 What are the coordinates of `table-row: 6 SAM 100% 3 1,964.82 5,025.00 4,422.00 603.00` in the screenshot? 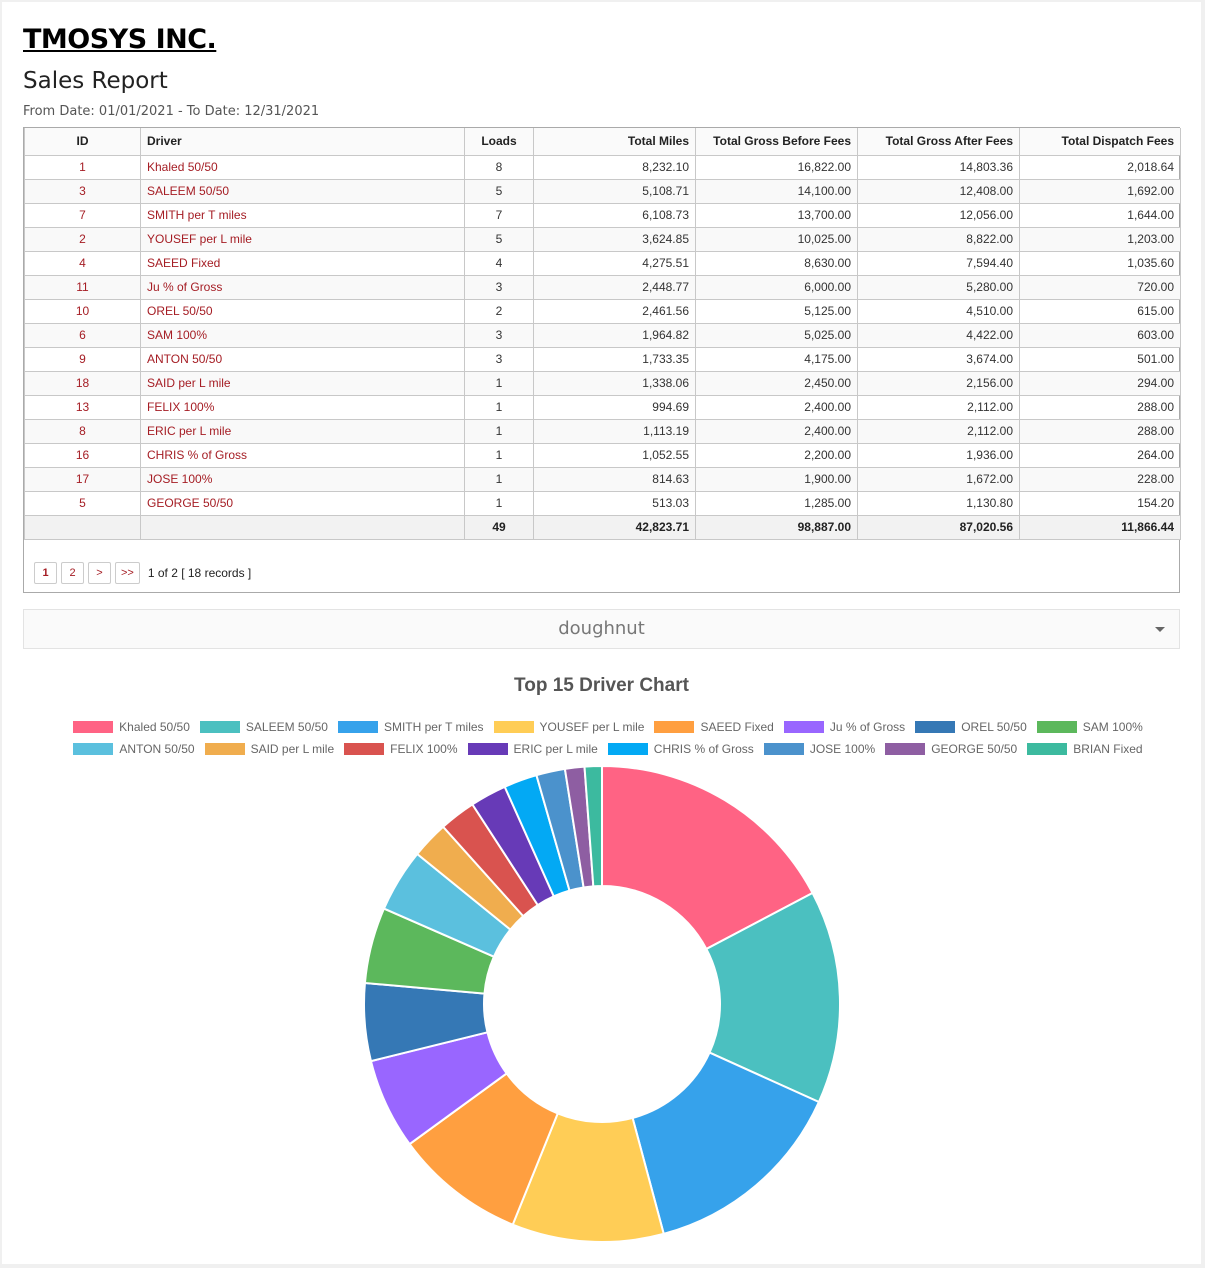 It's located at (602, 335).